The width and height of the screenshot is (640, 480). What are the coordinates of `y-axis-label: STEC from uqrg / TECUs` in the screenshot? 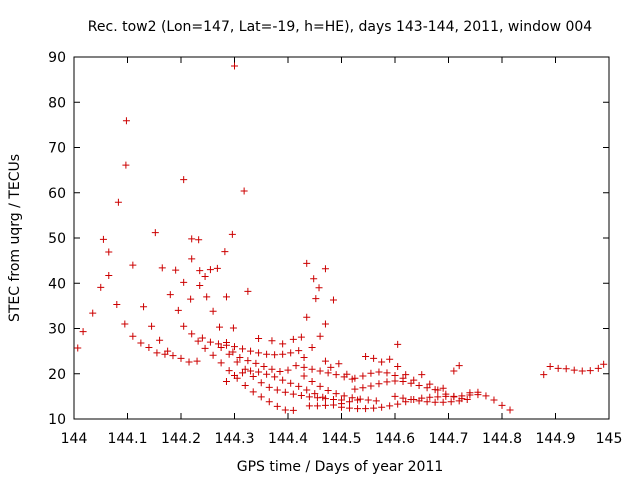 It's located at (15, 238).